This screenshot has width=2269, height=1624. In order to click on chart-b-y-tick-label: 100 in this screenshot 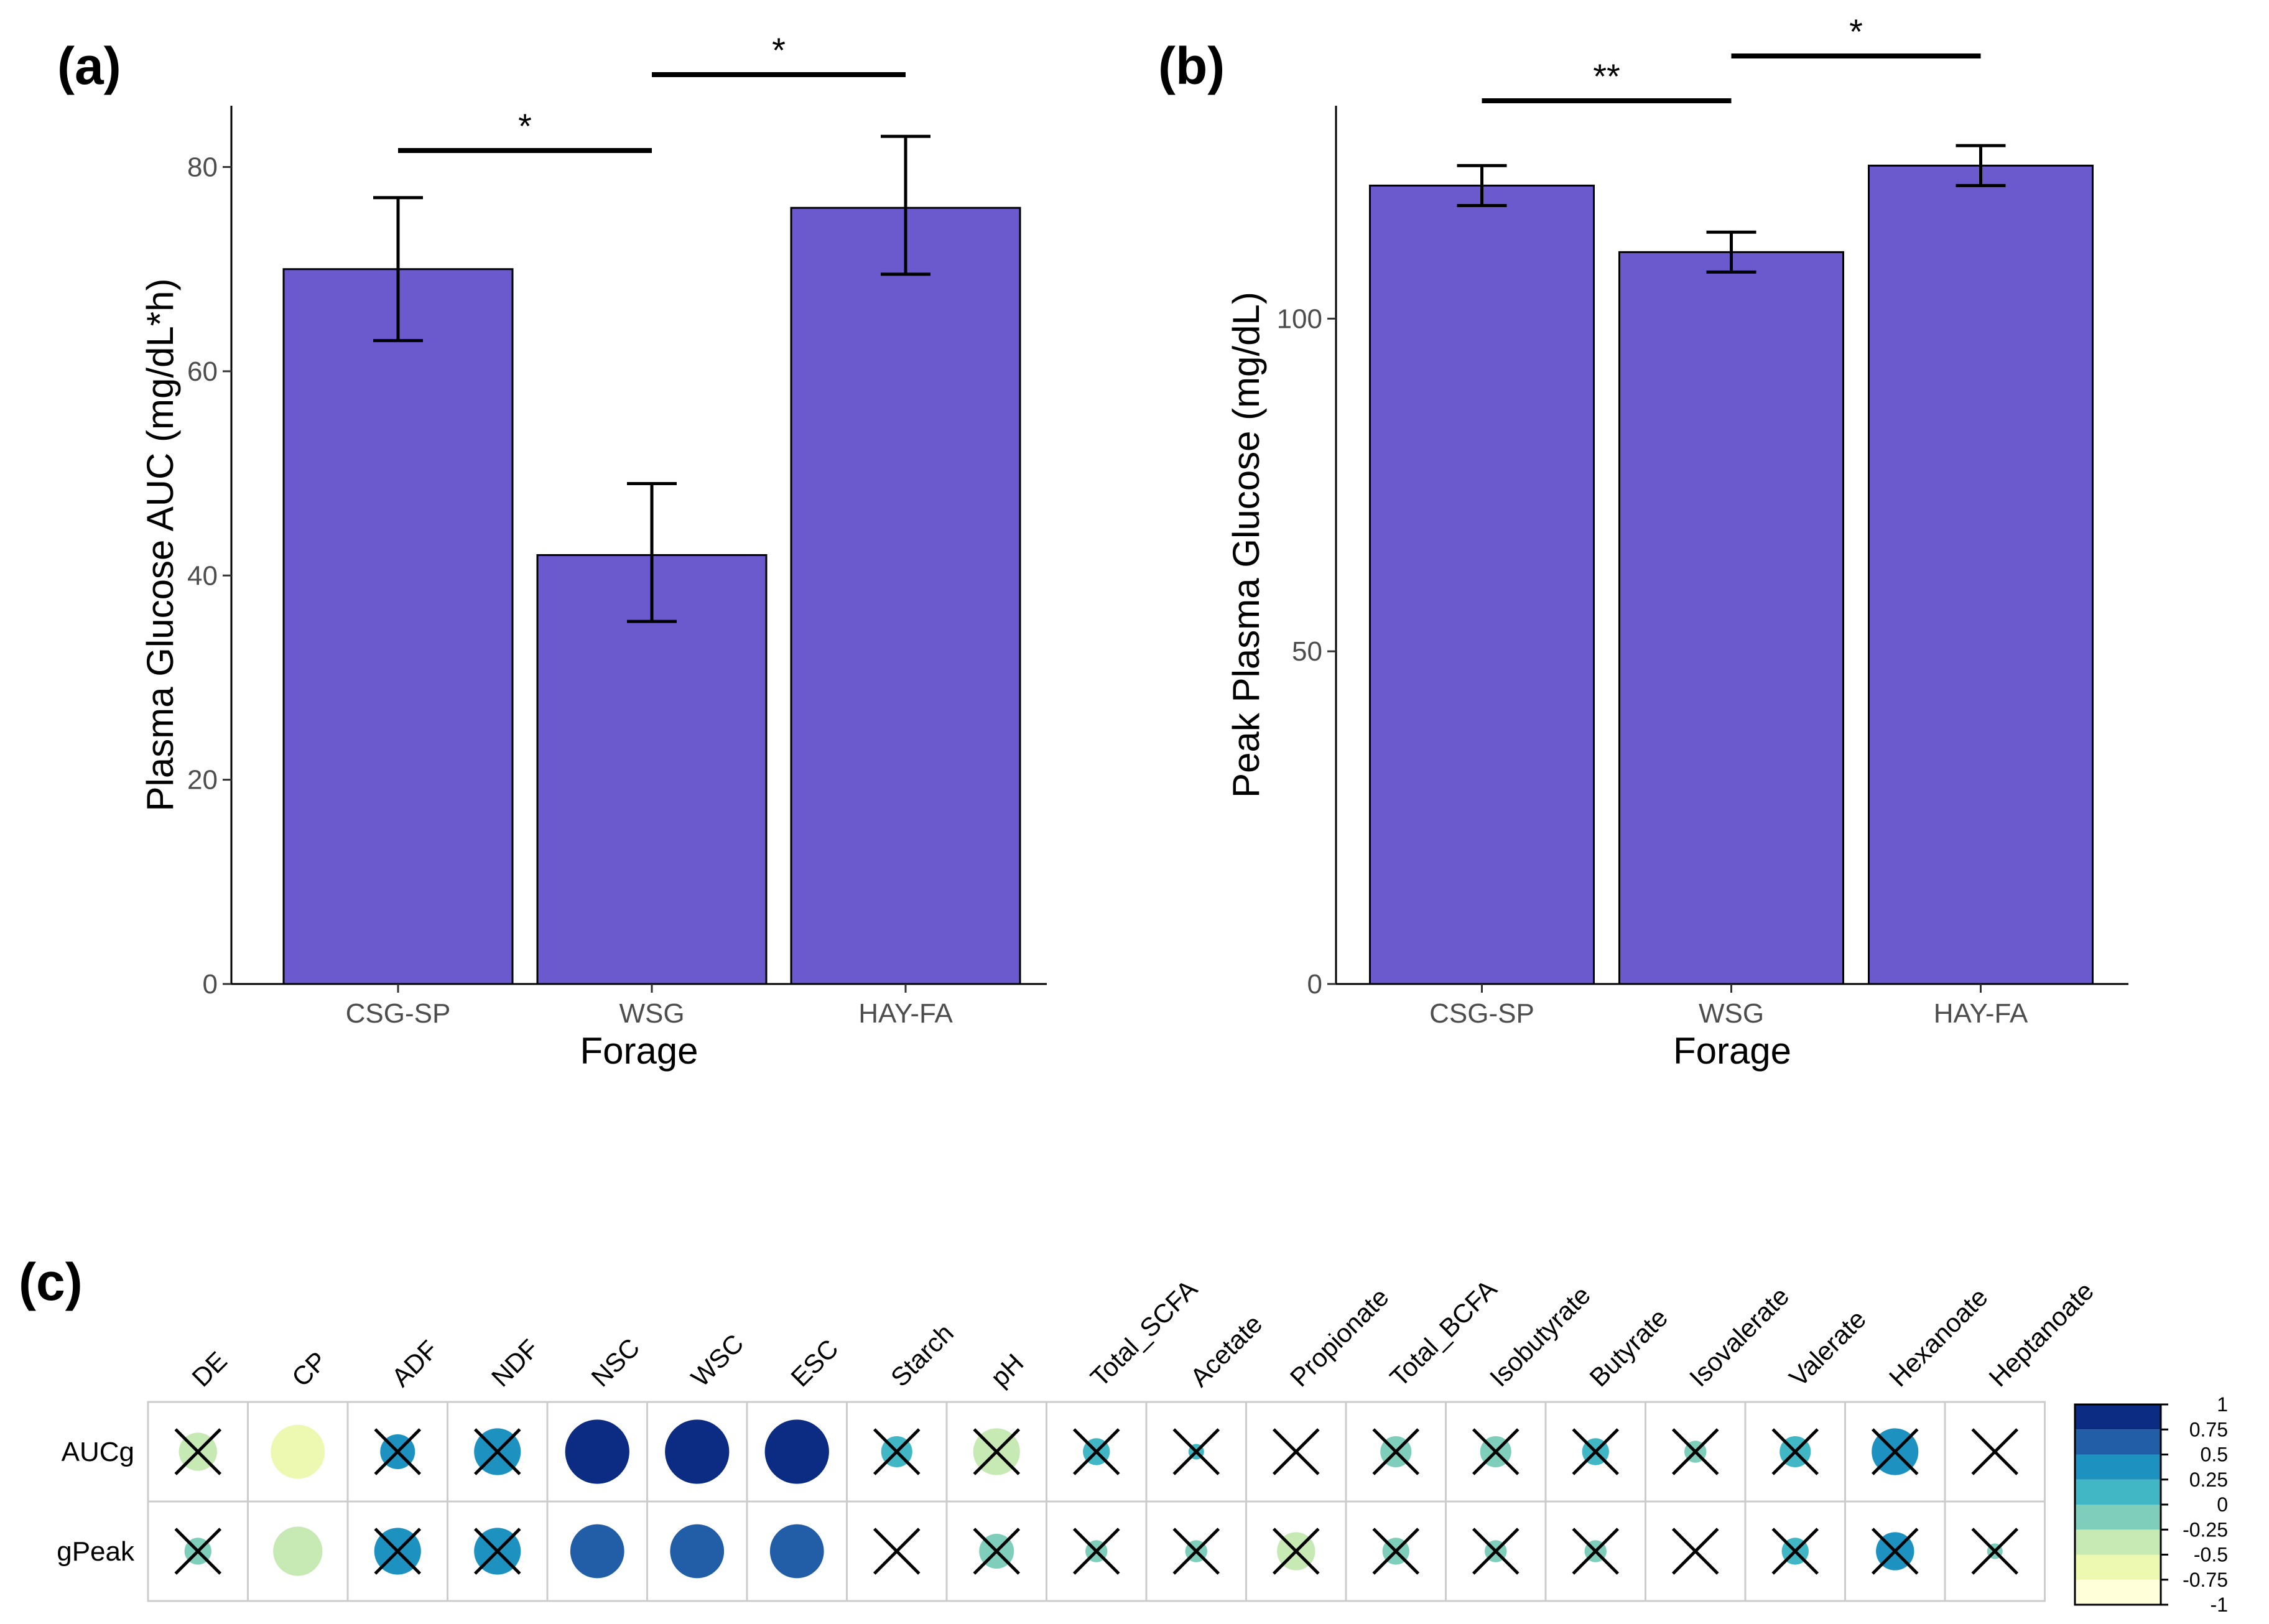, I will do `click(1299, 319)`.